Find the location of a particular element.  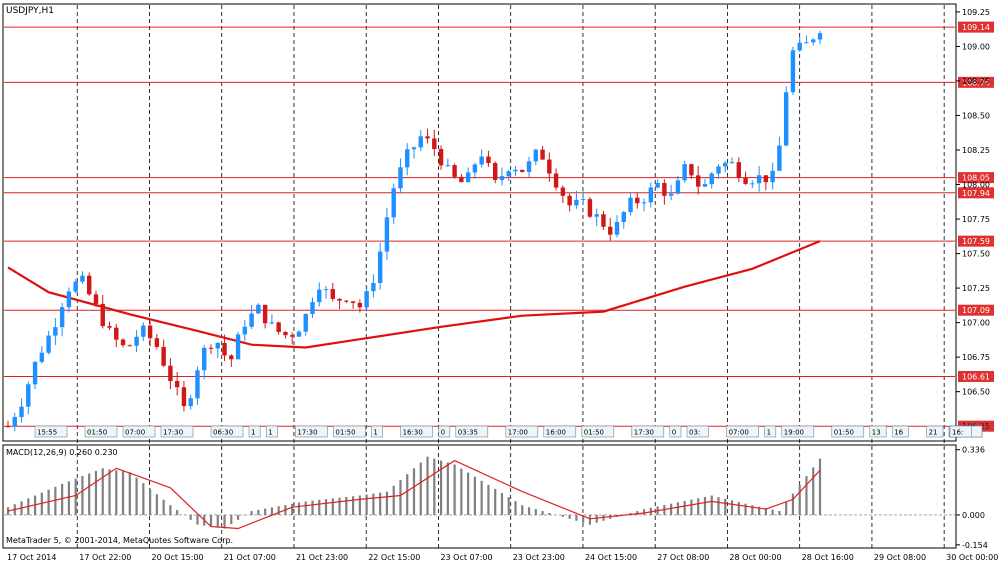

time-marker-label: 21 is located at coordinates (933, 433).